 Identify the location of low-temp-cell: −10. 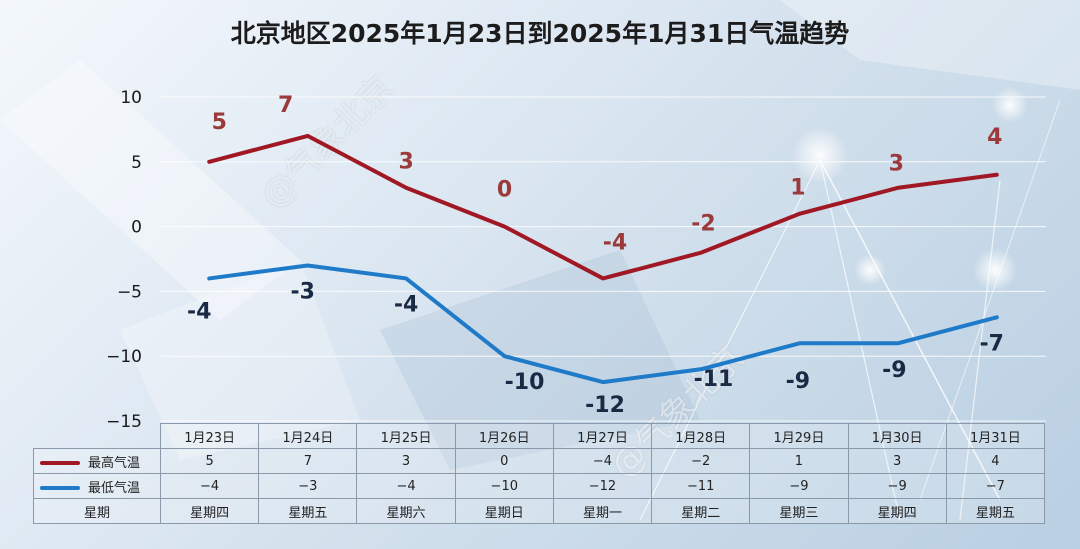
(504, 486).